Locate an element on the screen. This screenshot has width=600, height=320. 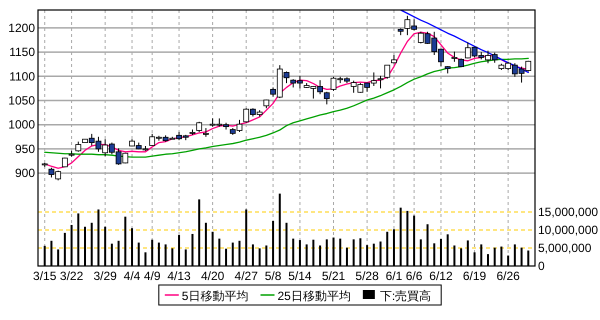
x-tick-label: 4/13 is located at coordinates (179, 276).